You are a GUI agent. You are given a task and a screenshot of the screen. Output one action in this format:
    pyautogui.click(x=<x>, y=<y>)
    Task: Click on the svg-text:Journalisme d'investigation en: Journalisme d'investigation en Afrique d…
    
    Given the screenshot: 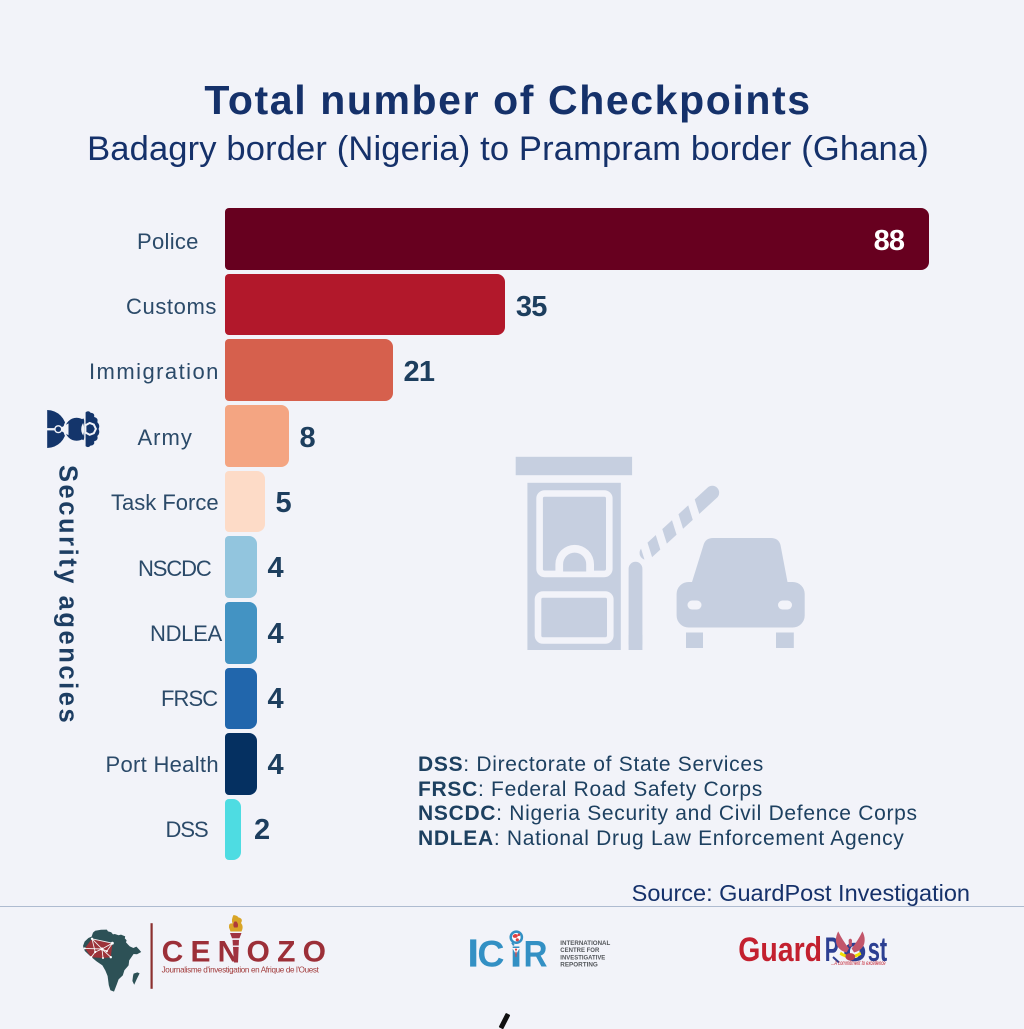 What is the action you would take?
    pyautogui.click(x=241, y=969)
    